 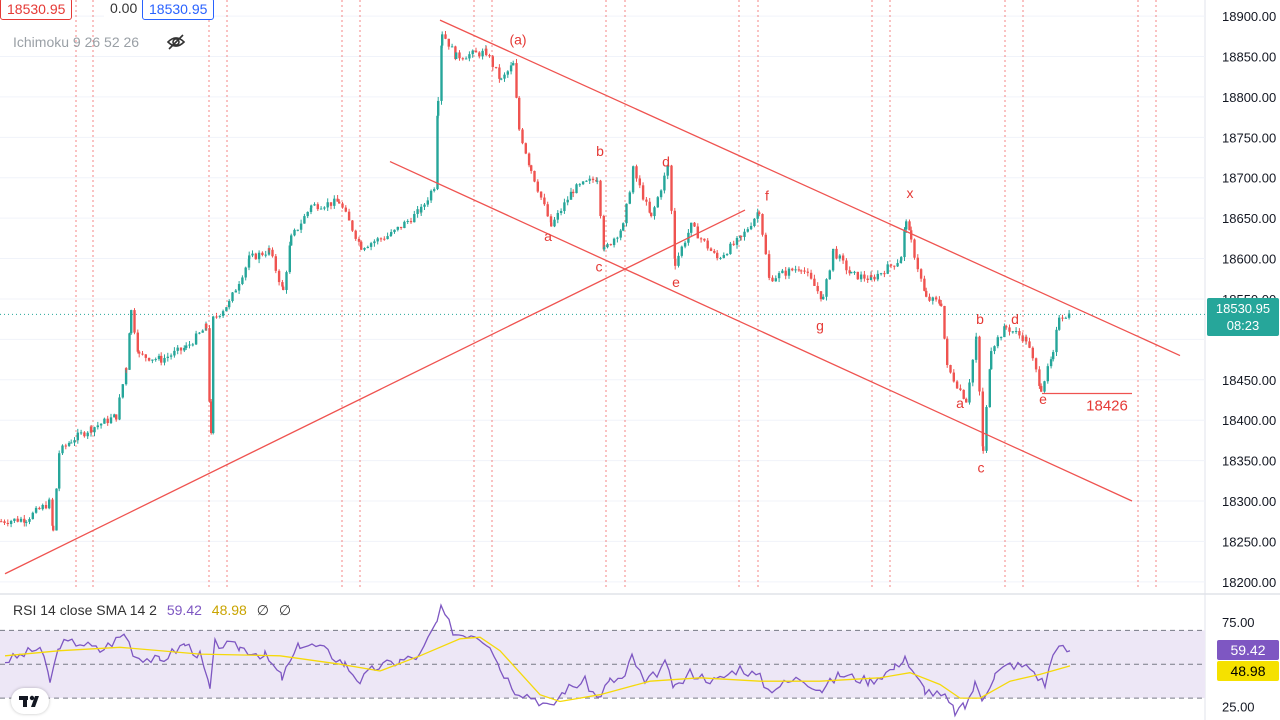 What do you see at coordinates (517, 39) in the screenshot?
I see `wave-label: (a)` at bounding box center [517, 39].